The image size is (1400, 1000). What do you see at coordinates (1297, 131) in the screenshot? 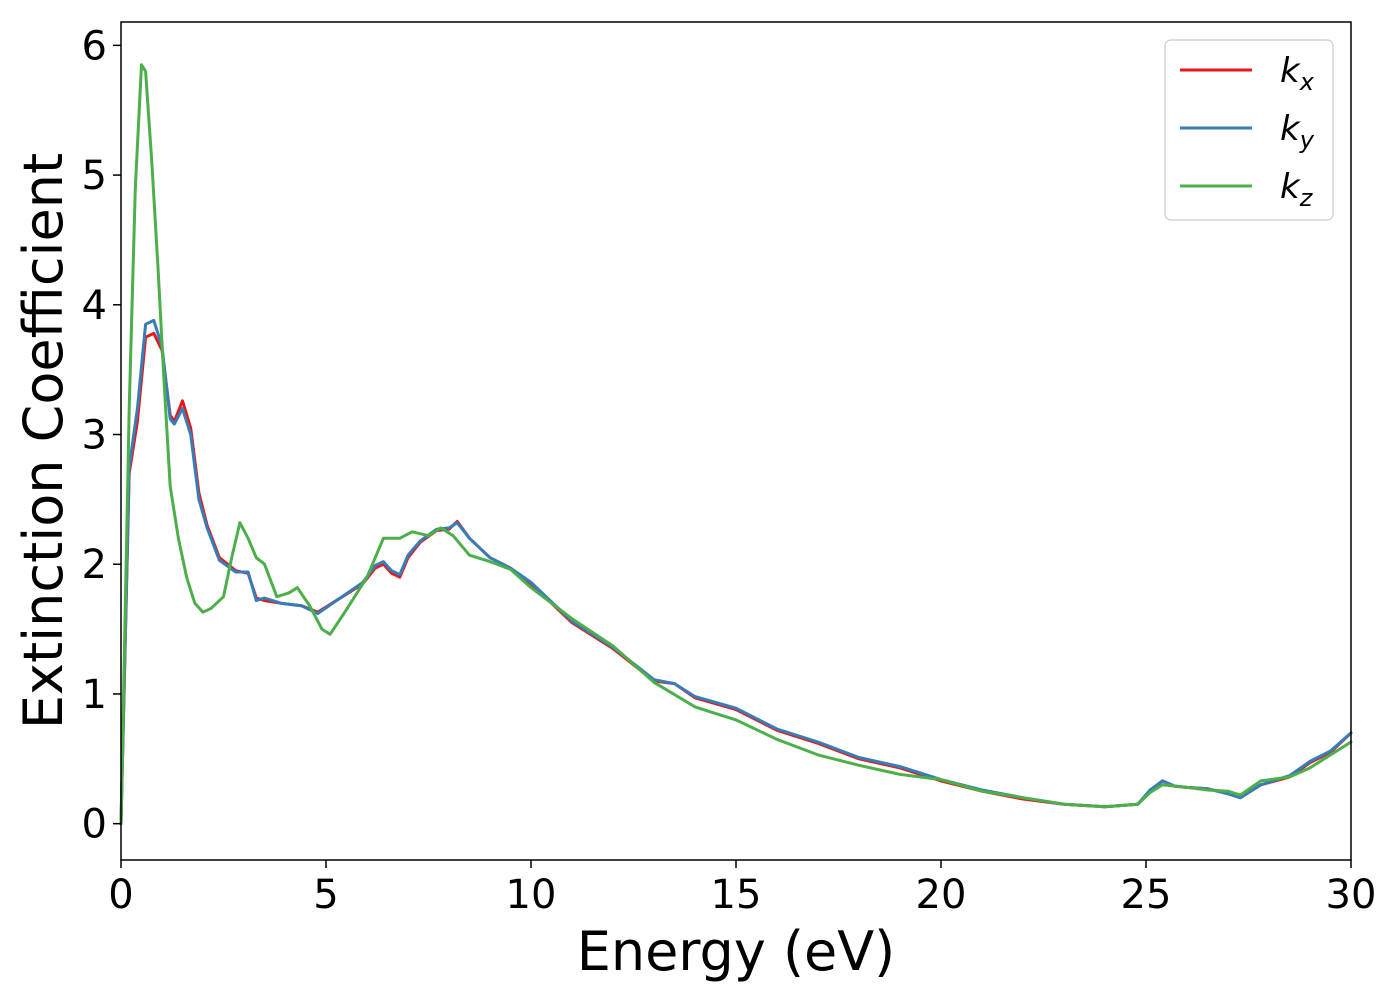
I see `legend-label-ky: ky` at bounding box center [1297, 131].